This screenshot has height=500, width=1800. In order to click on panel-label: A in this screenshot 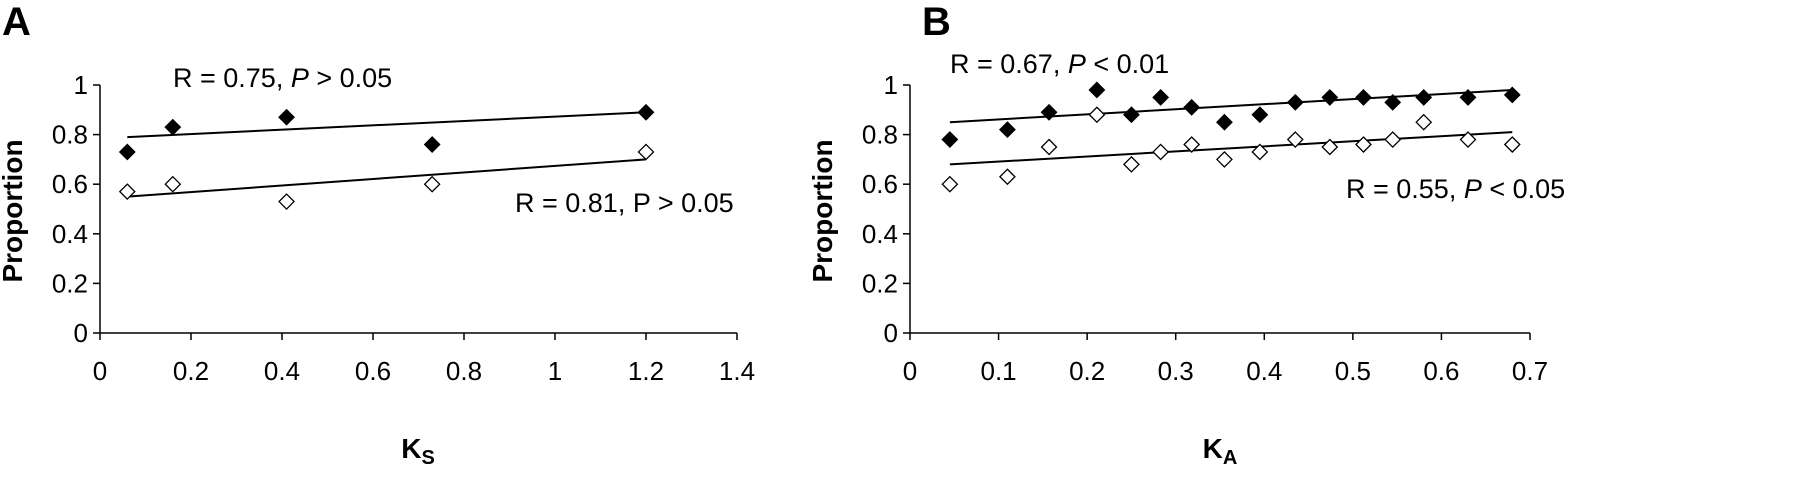, I will do `click(16, 22)`.